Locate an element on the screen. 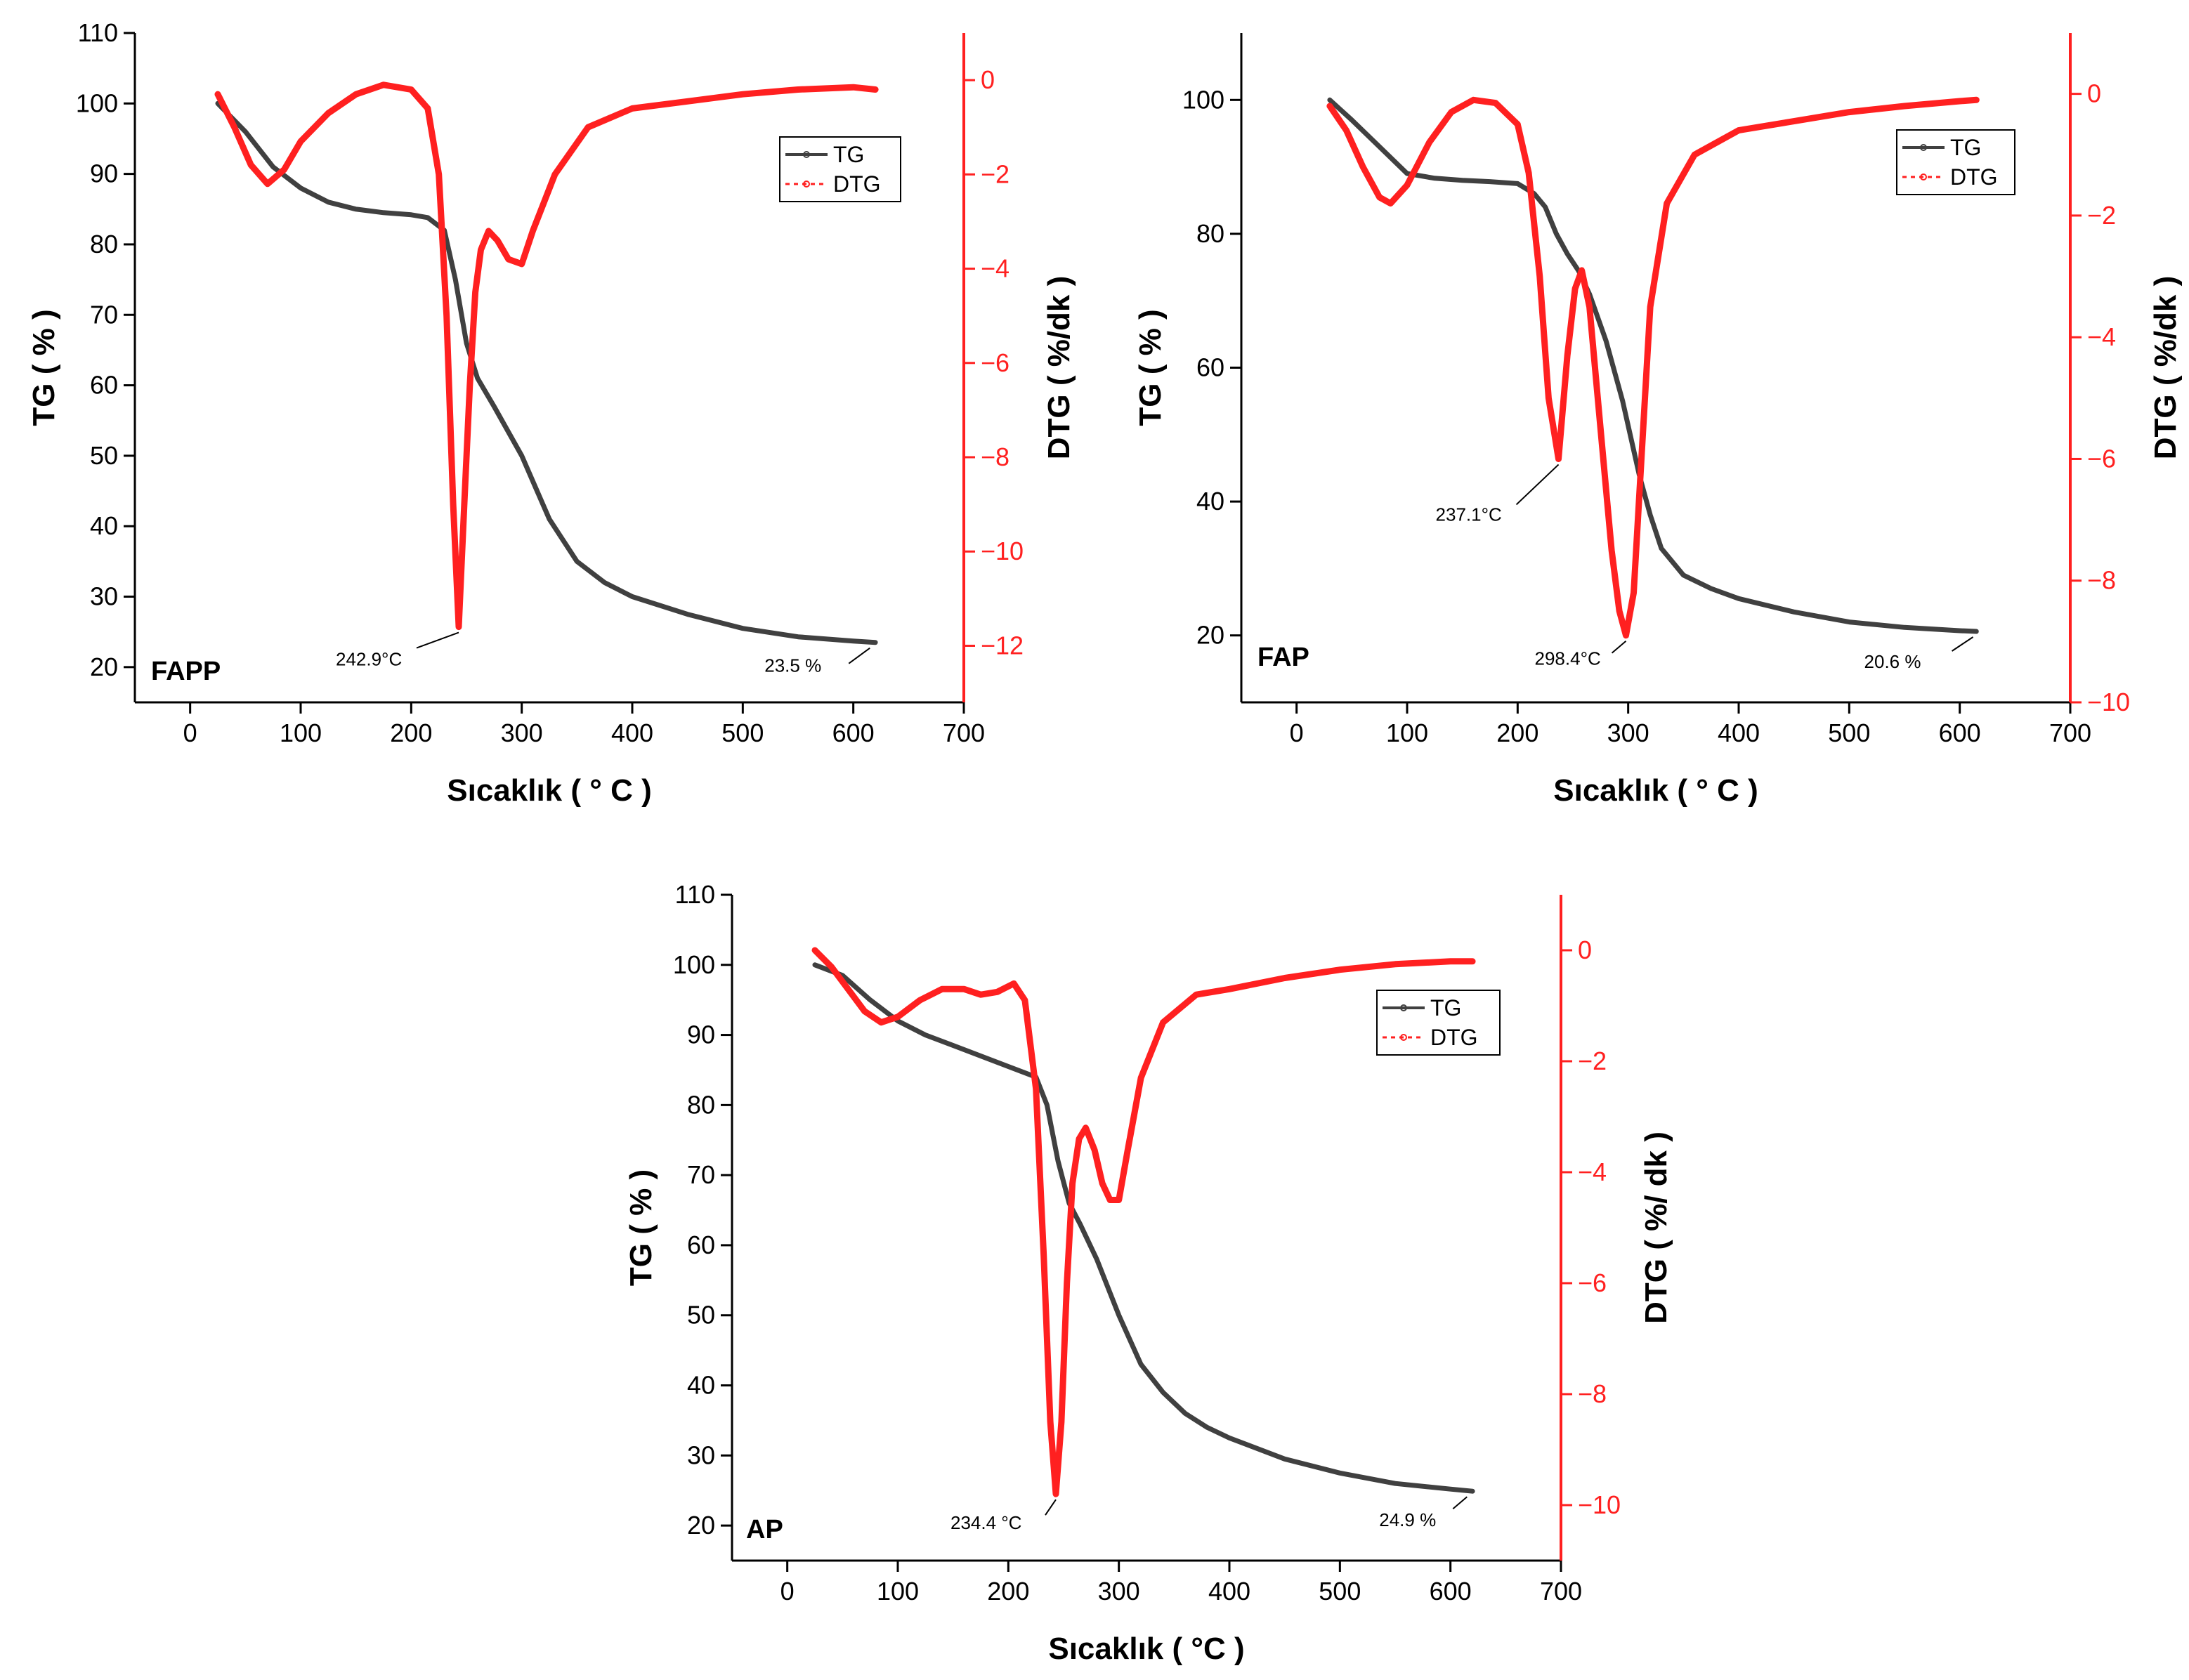 The height and width of the screenshot is (1680, 2189). panel-label: AP is located at coordinates (764, 1529).